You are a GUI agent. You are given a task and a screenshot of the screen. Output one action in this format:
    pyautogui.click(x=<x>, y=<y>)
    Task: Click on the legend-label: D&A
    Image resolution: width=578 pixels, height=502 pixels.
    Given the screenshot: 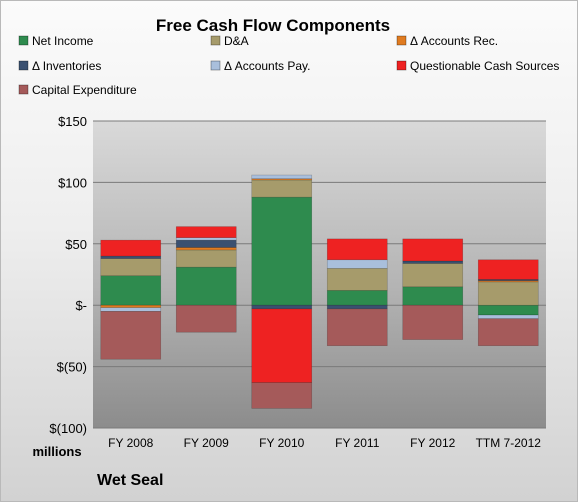 What is the action you would take?
    pyautogui.click(x=236, y=41)
    